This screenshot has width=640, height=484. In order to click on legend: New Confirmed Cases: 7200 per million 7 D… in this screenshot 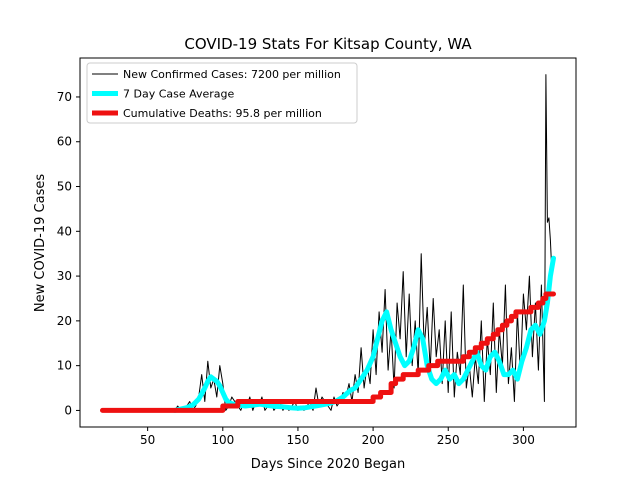, I will do `click(222, 93)`.